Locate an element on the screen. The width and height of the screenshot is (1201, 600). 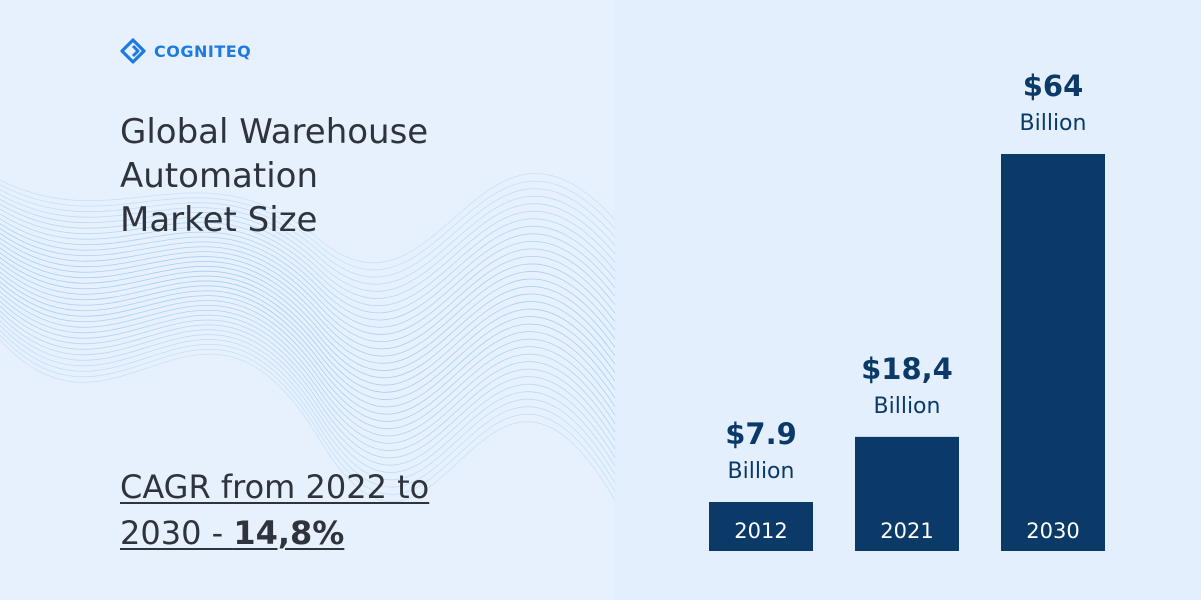
title-line-3: Market Size is located at coordinates (219, 220).